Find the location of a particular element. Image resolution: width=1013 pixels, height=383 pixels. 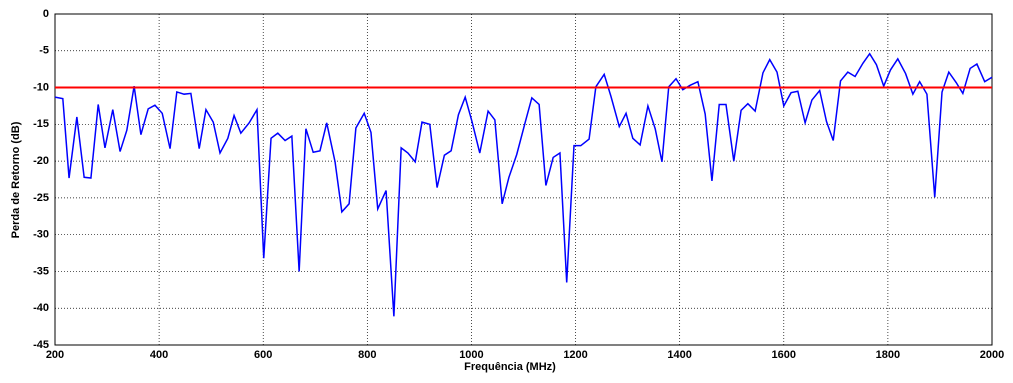

y-tick-label: -20 is located at coordinates (41, 161).